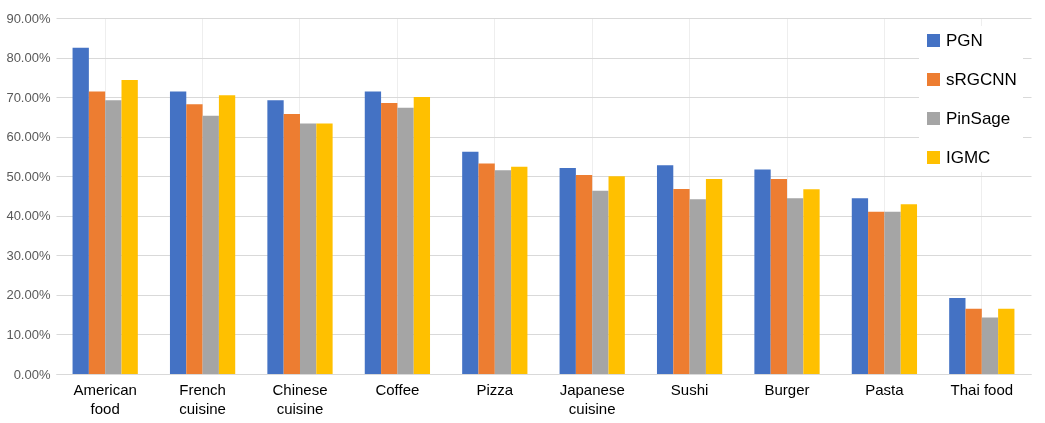 The image size is (1045, 423). What do you see at coordinates (28, 18) in the screenshot?
I see `y-tick-label: 90.00%` at bounding box center [28, 18].